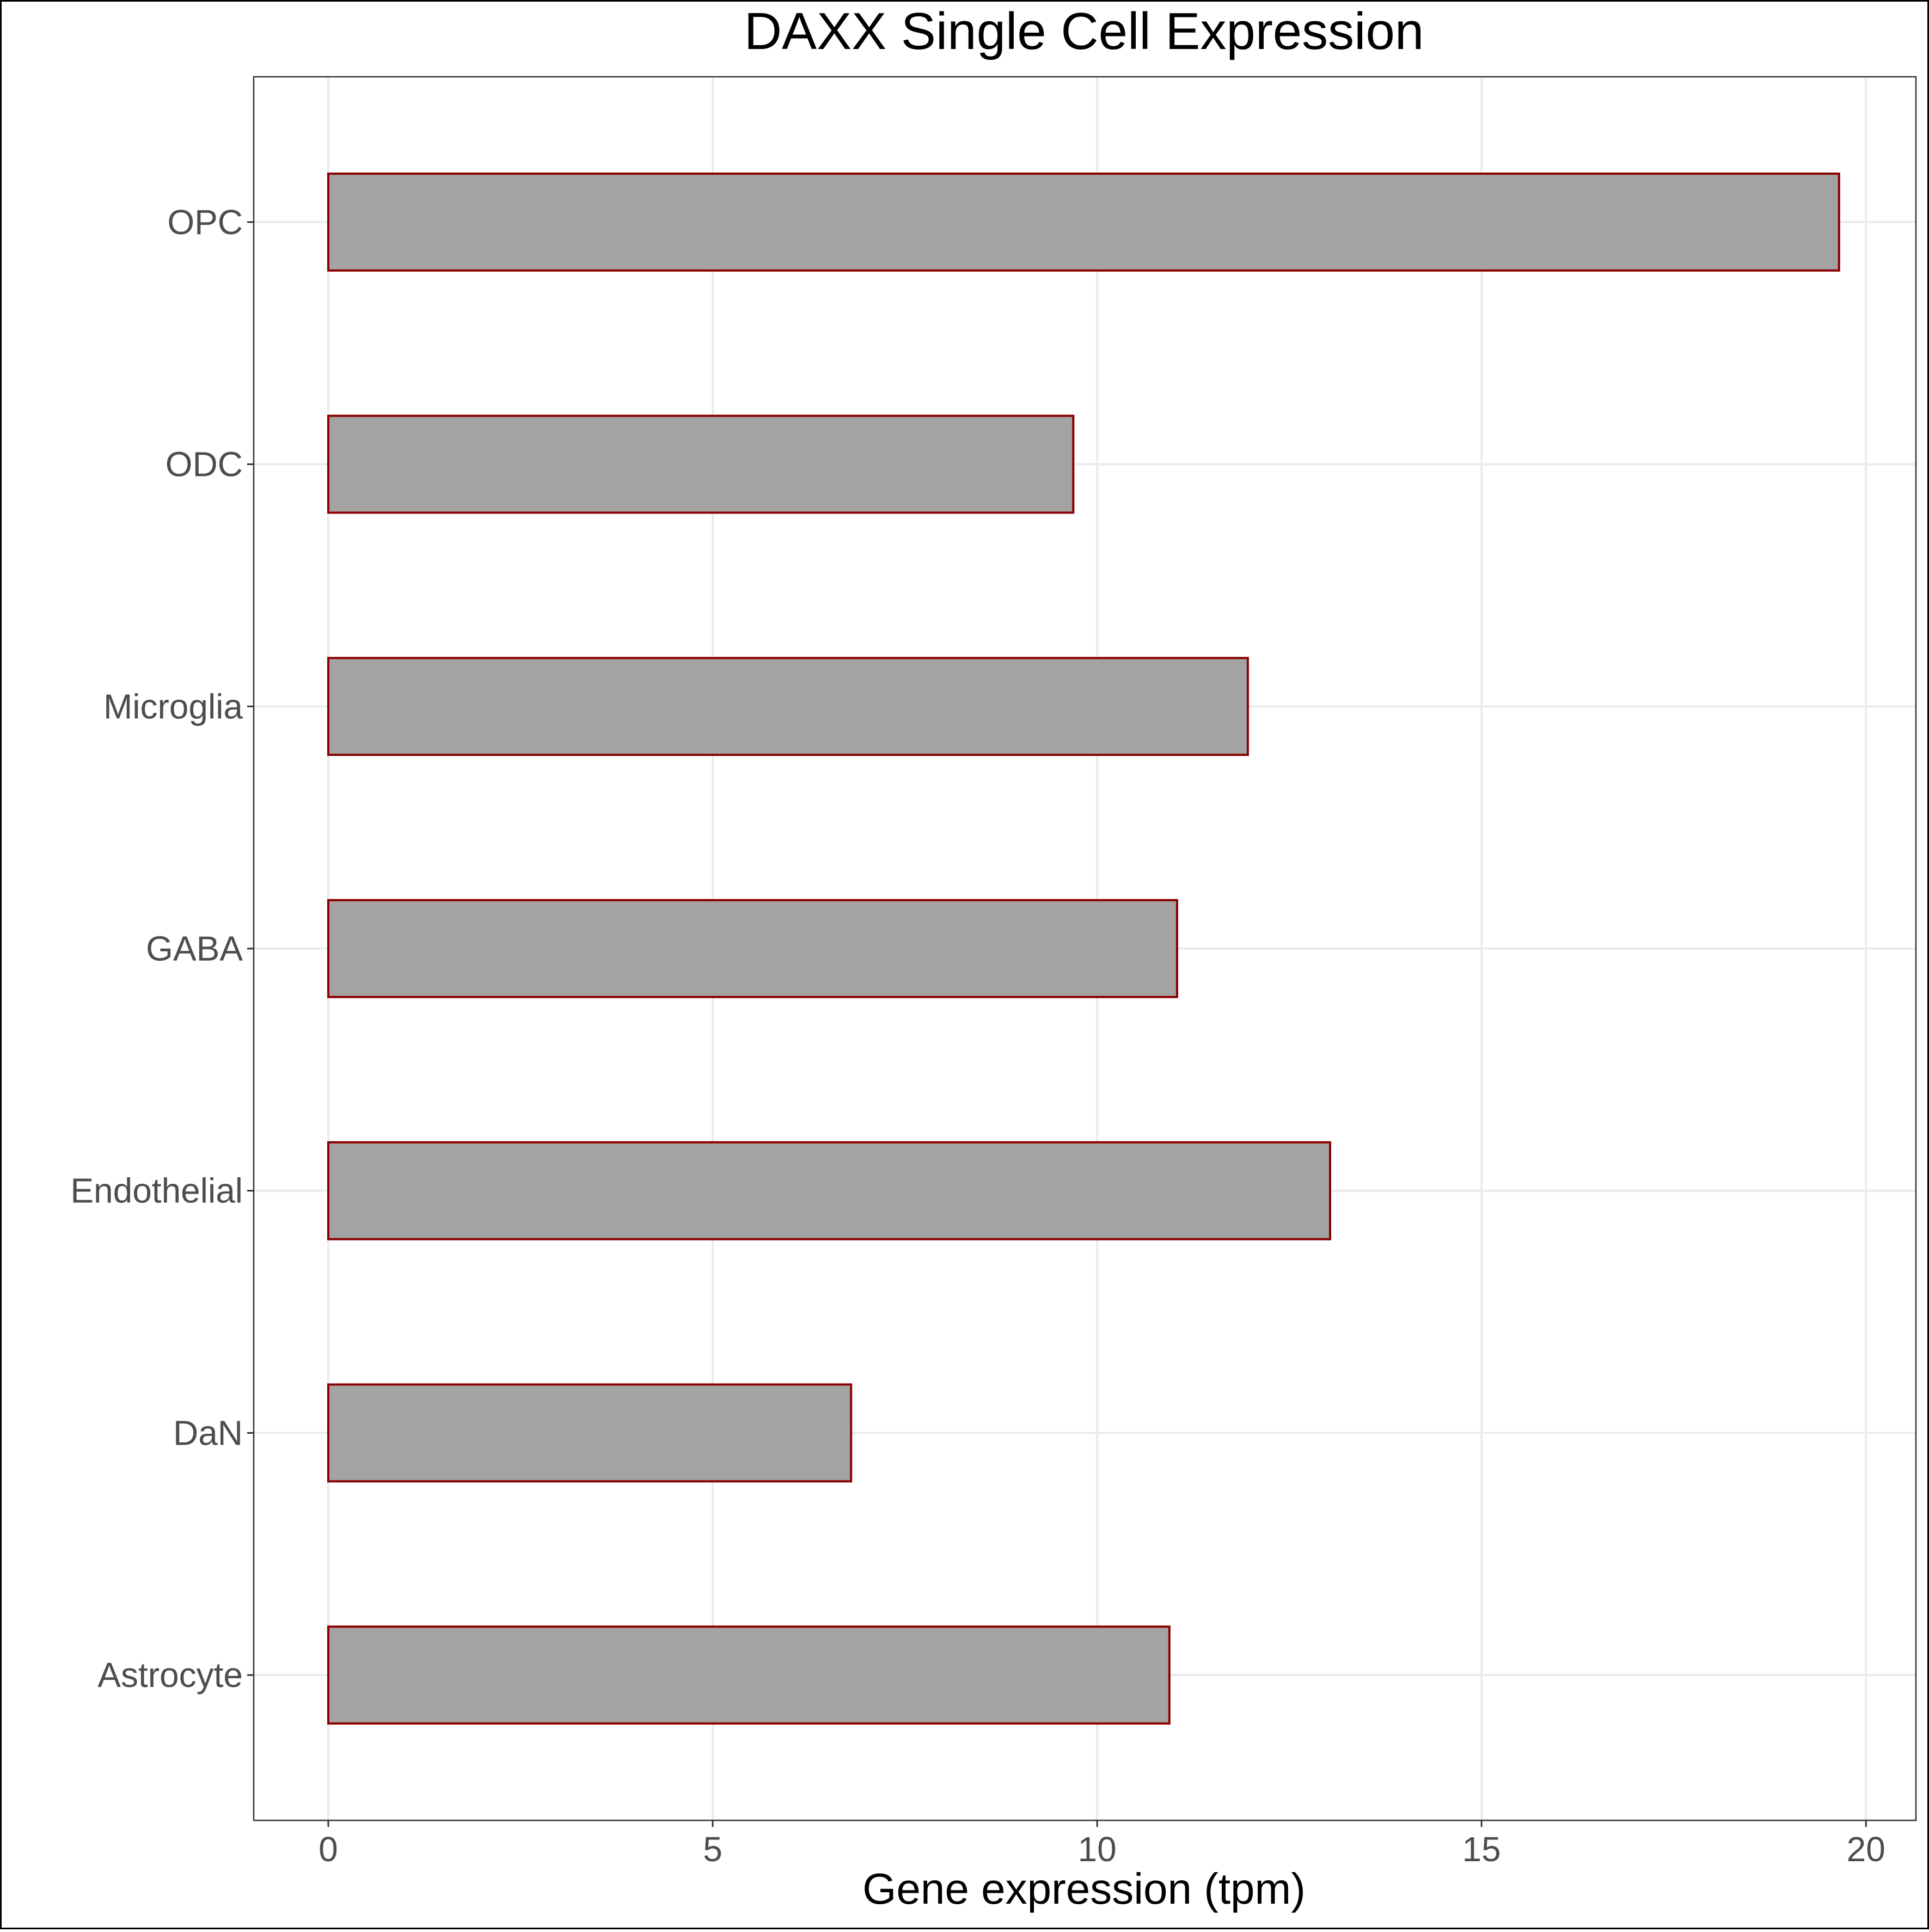  What do you see at coordinates (1866, 1850) in the screenshot?
I see `x-tick-label: 20` at bounding box center [1866, 1850].